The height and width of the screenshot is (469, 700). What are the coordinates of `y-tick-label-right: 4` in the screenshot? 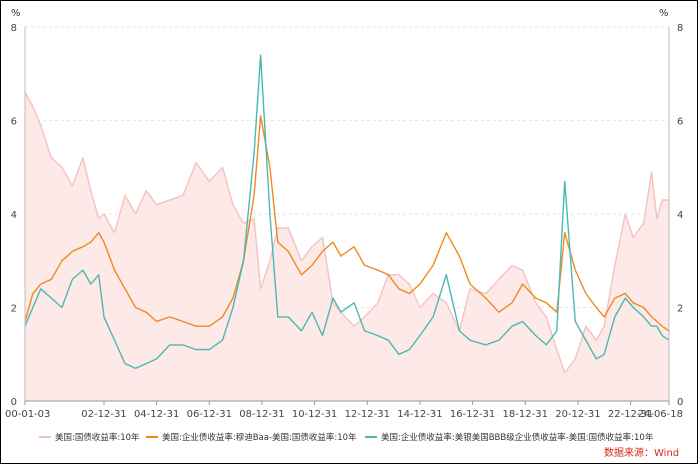 It's located at (680, 215).